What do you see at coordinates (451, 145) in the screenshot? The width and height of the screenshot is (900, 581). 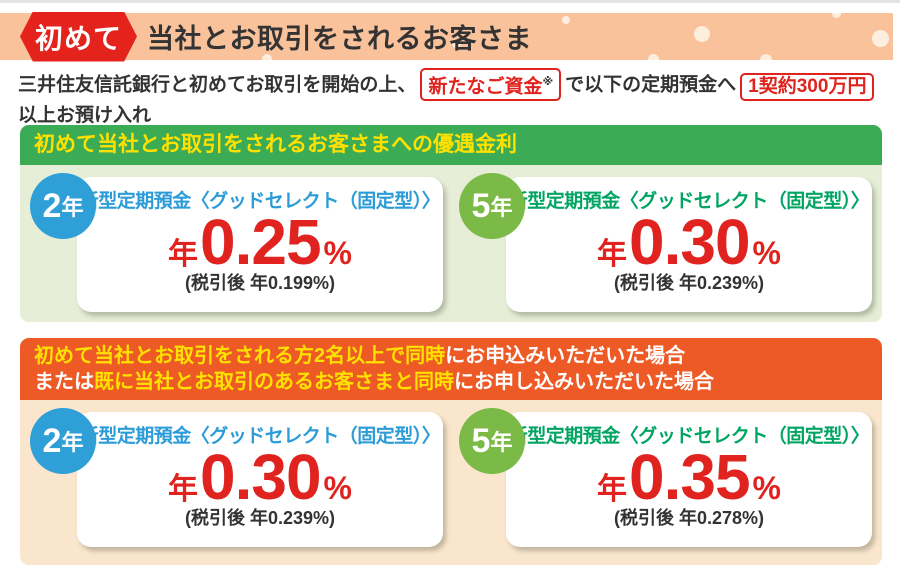 I see `section-header: 初めて当社とお取引をされるお客さまへの優遇金利` at bounding box center [451, 145].